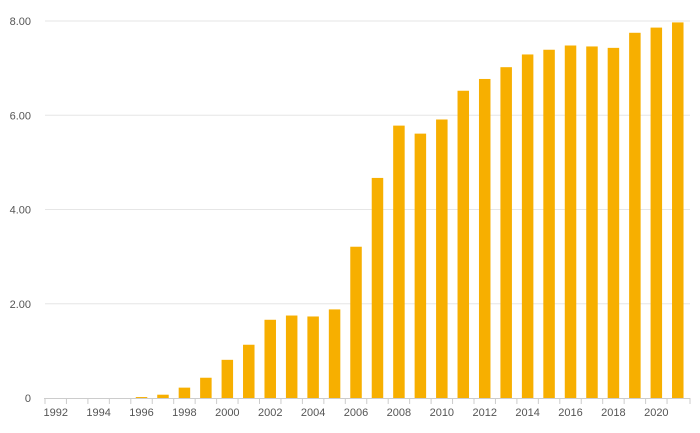 This screenshot has width=700, height=433. Describe the element at coordinates (484, 238) in the screenshot. I see `bar-2012` at that location.